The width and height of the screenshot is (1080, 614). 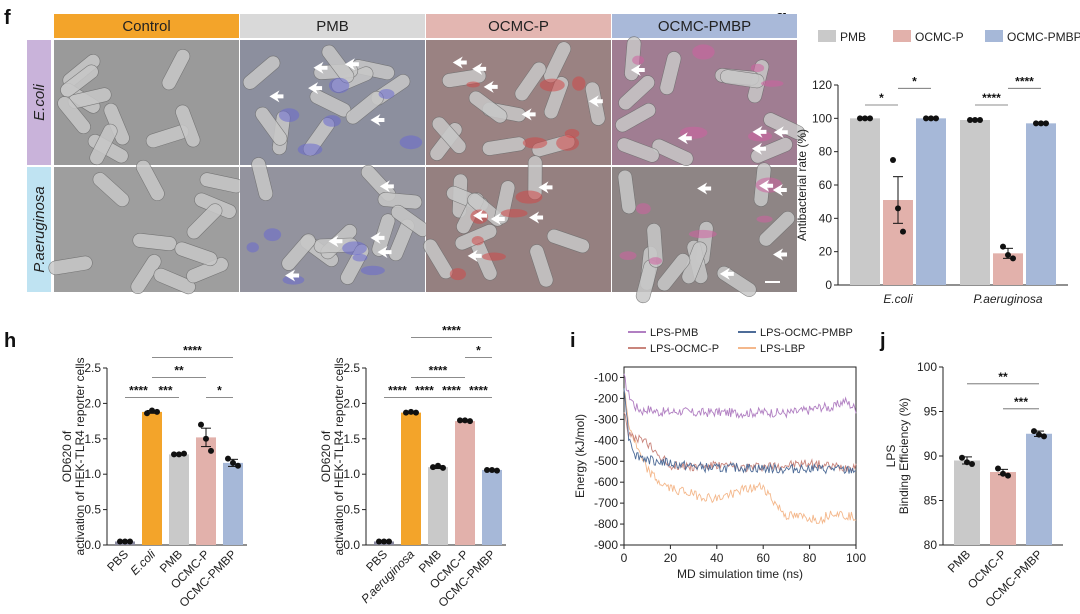 What do you see at coordinates (606, 545) in the screenshot?
I see `y-tick-label: -900` at bounding box center [606, 545].